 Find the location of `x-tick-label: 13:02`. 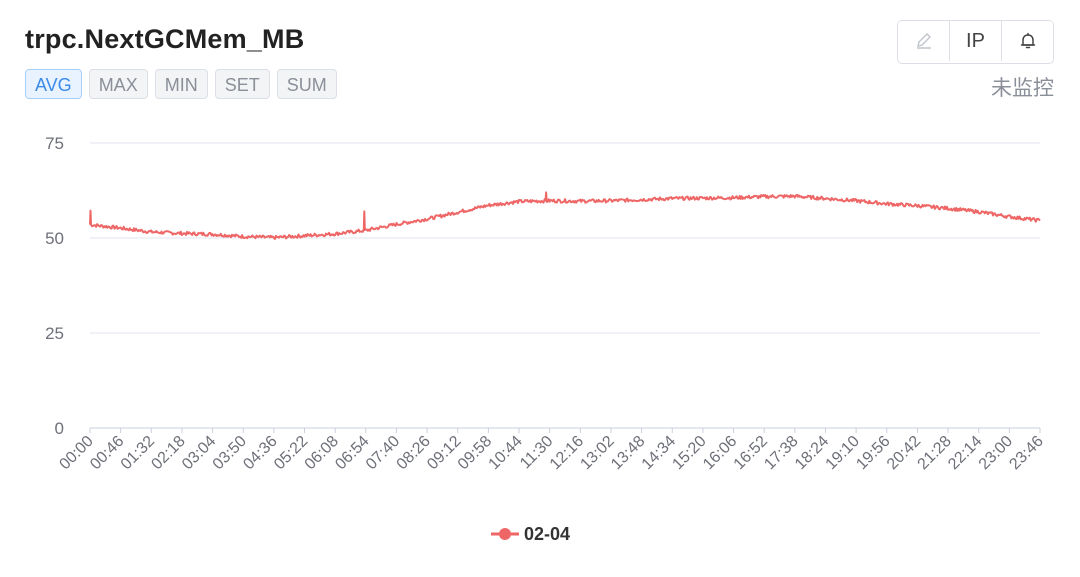

x-tick-label: 13:02 is located at coordinates (597, 453).